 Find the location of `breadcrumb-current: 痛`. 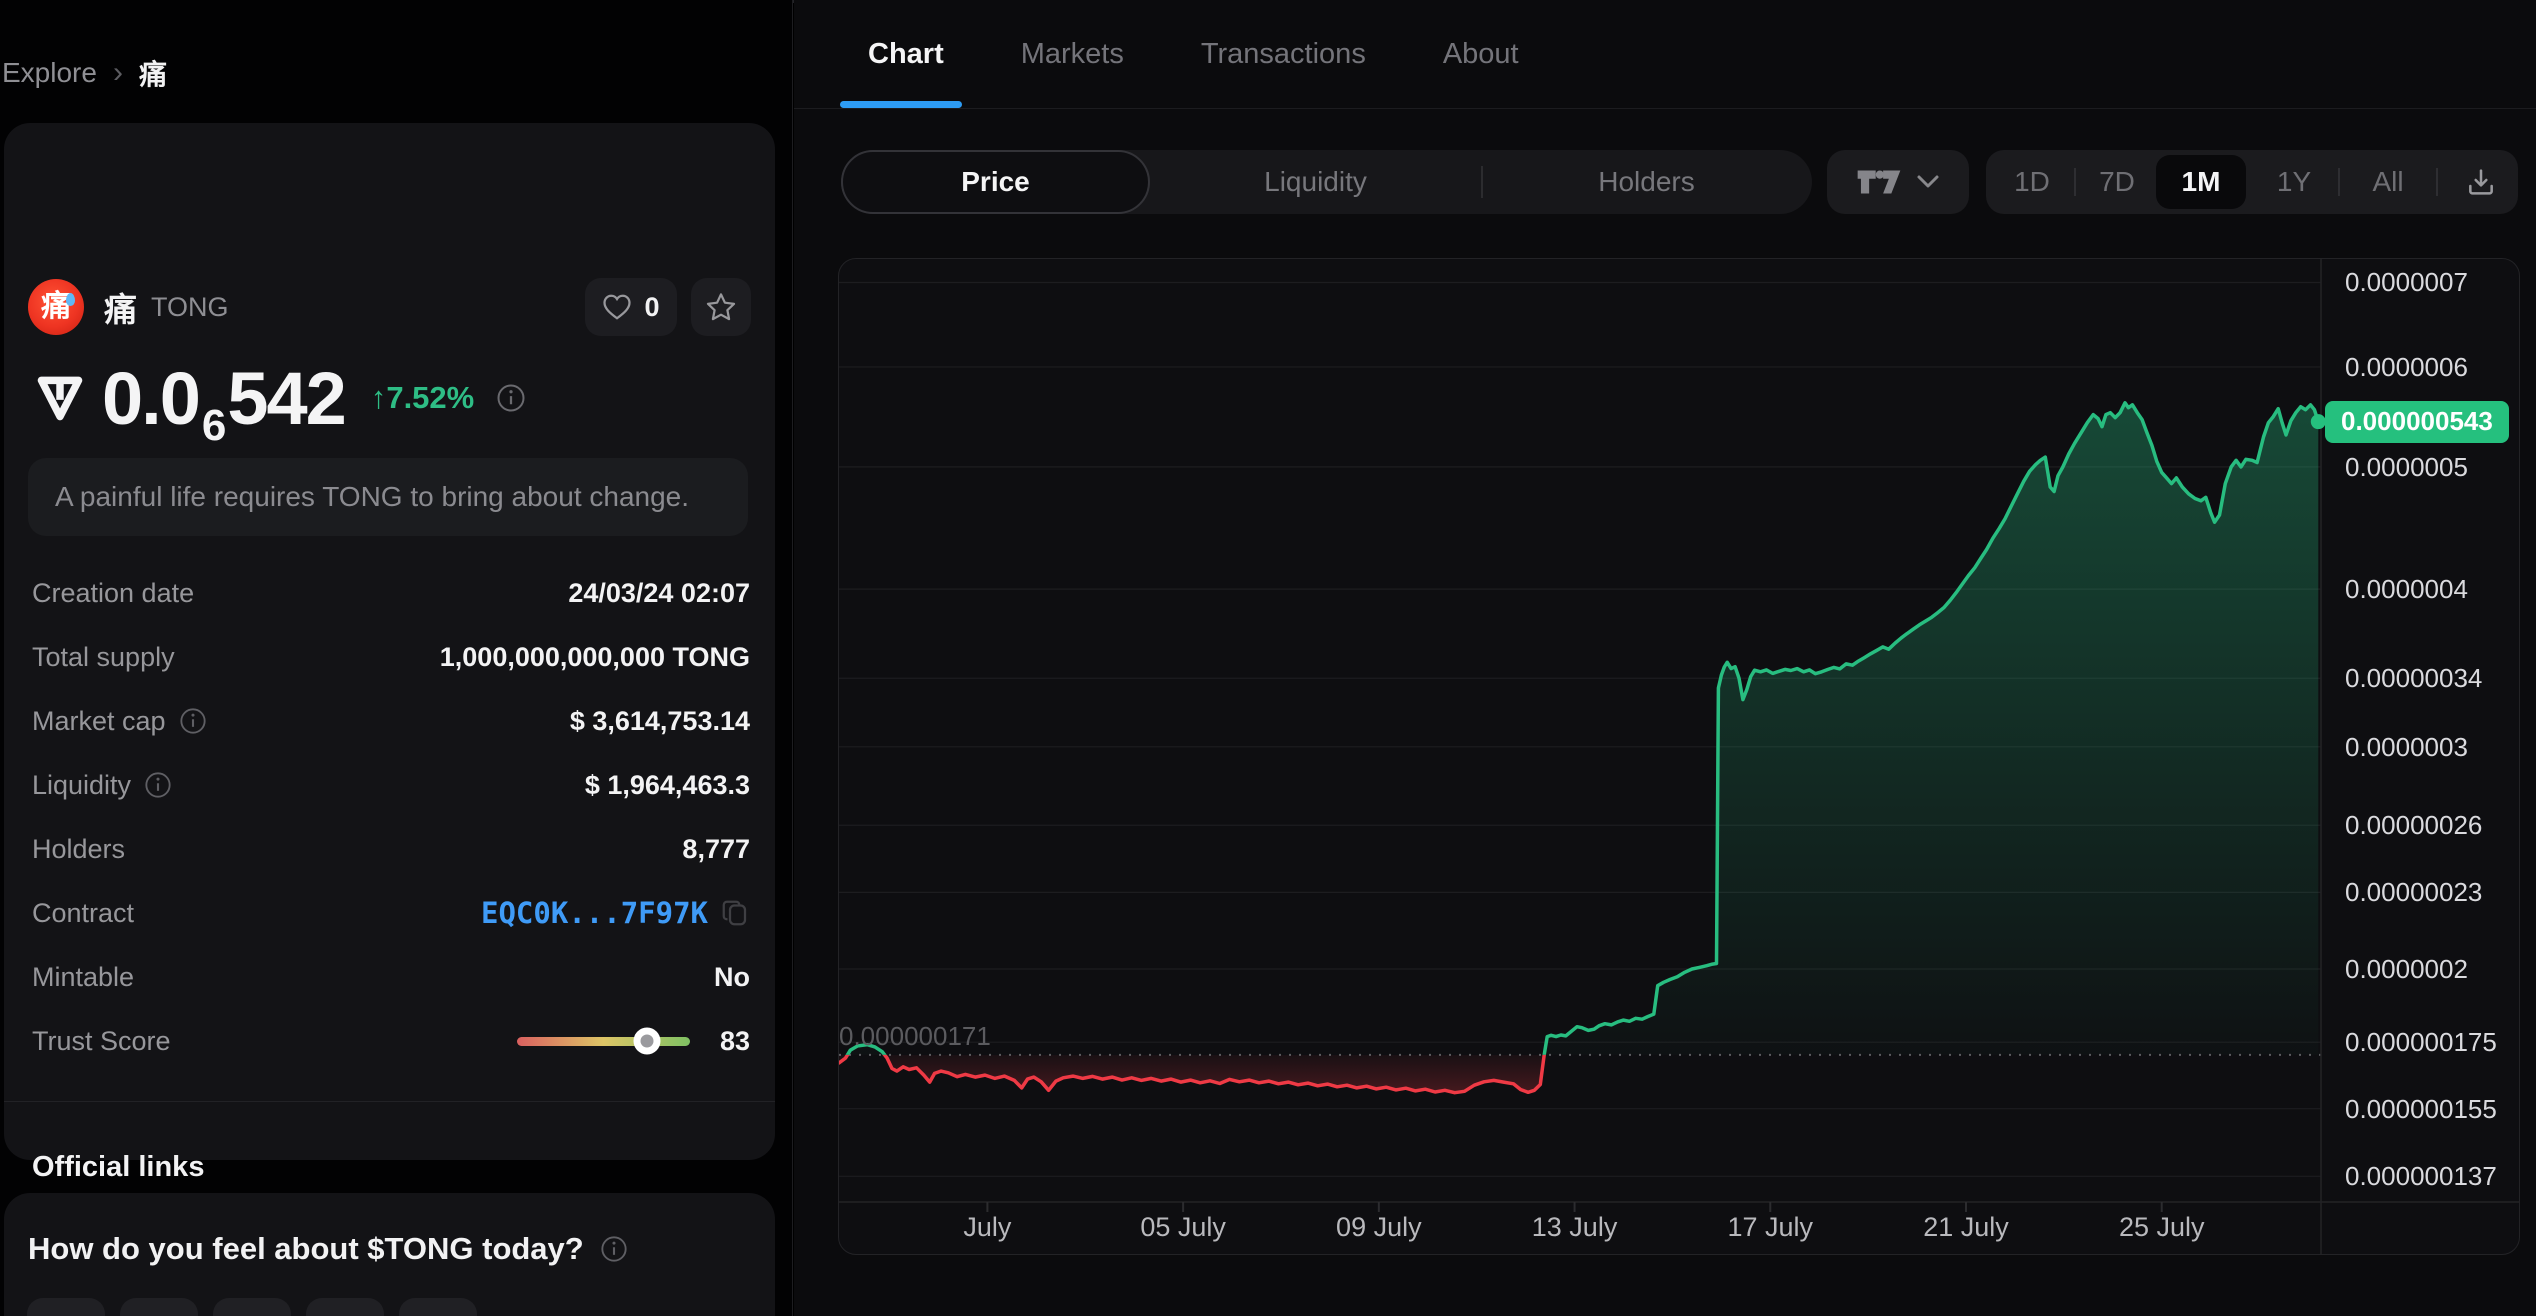

breadcrumb-current: 痛 is located at coordinates (152, 74).